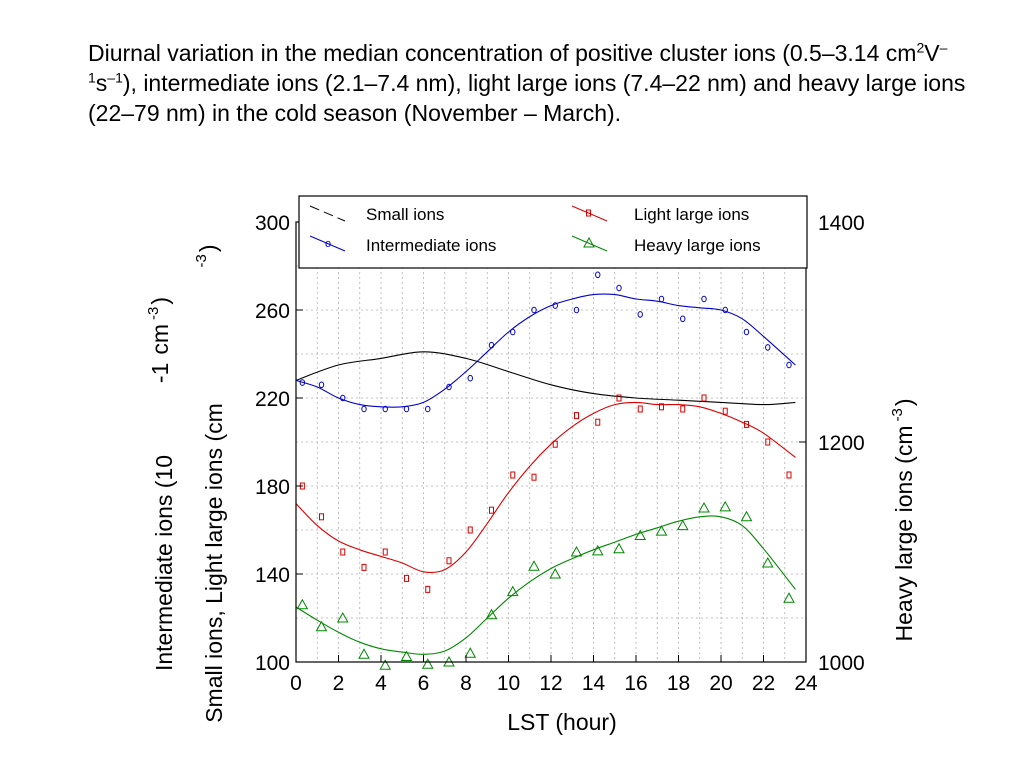 Image resolution: width=1024 pixels, height=768 pixels. Describe the element at coordinates (904, 402) in the screenshot. I see `ylabel-right-close: )` at that location.